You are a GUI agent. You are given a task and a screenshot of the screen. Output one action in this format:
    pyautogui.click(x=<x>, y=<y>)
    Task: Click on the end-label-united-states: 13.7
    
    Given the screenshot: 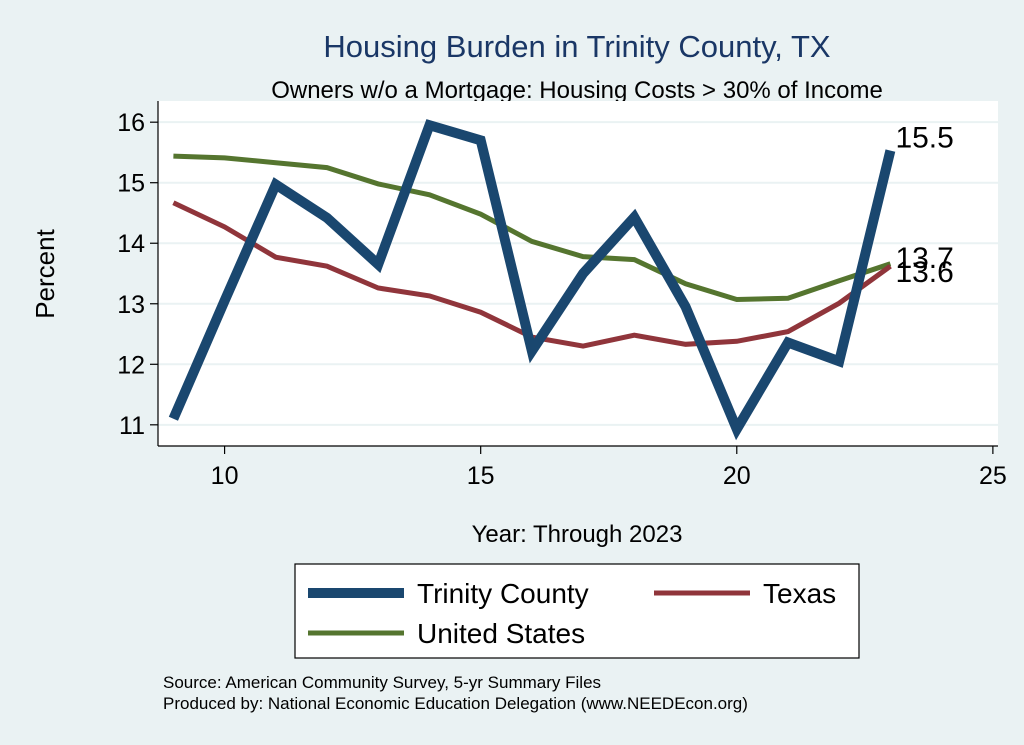 What is the action you would take?
    pyautogui.click(x=924, y=258)
    